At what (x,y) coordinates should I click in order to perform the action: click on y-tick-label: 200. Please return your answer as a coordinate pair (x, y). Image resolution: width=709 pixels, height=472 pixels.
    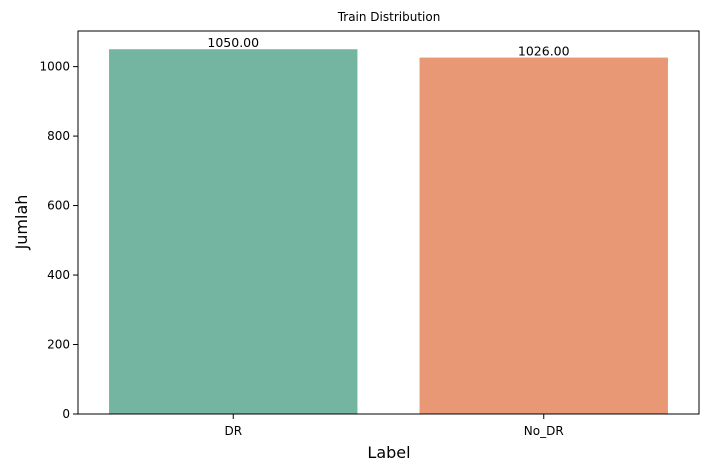
    Looking at the image, I should click on (58, 345).